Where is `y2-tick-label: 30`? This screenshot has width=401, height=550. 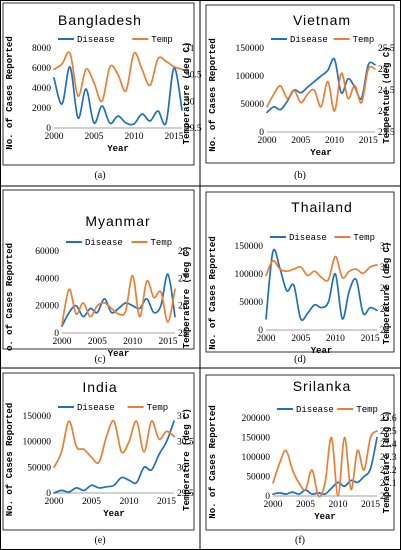
y2-tick-label: 30 is located at coordinates (190, 102).